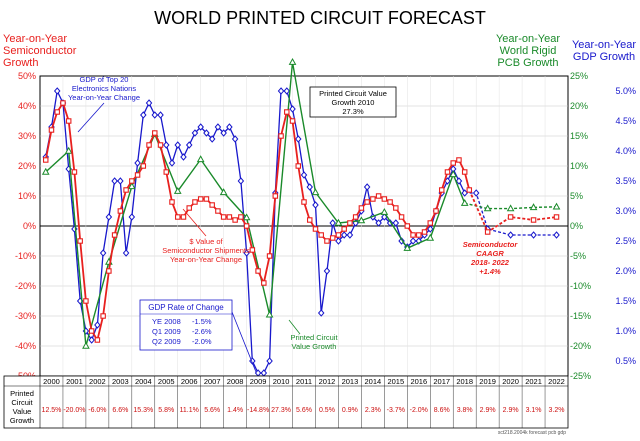  I want to click on table-value-cell: -6.0%, so click(97, 410).